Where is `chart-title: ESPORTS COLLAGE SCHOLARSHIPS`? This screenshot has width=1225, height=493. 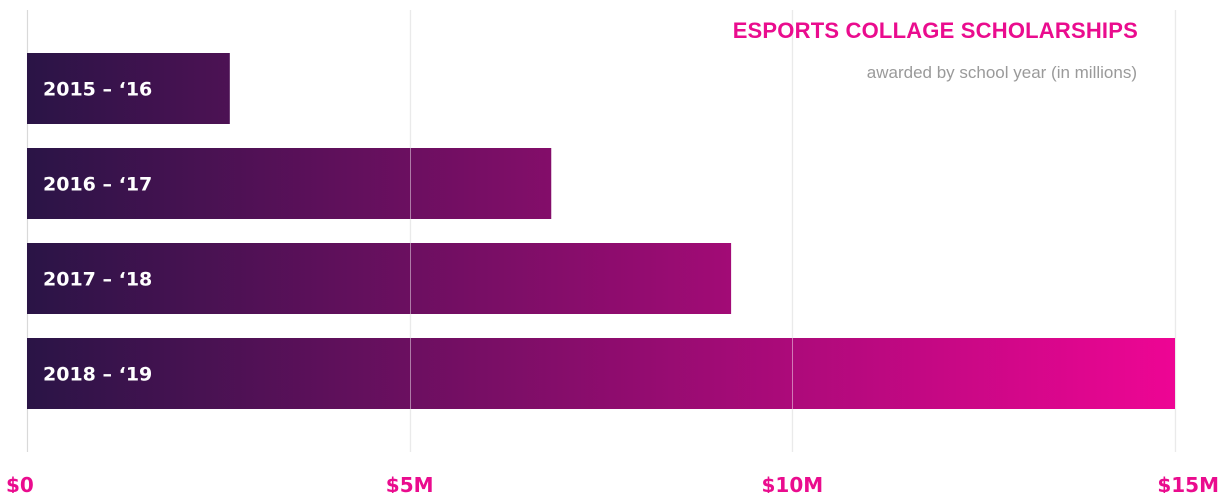
chart-title: ESPORTS COLLAGE SCHOLARSHIPS is located at coordinates (935, 30).